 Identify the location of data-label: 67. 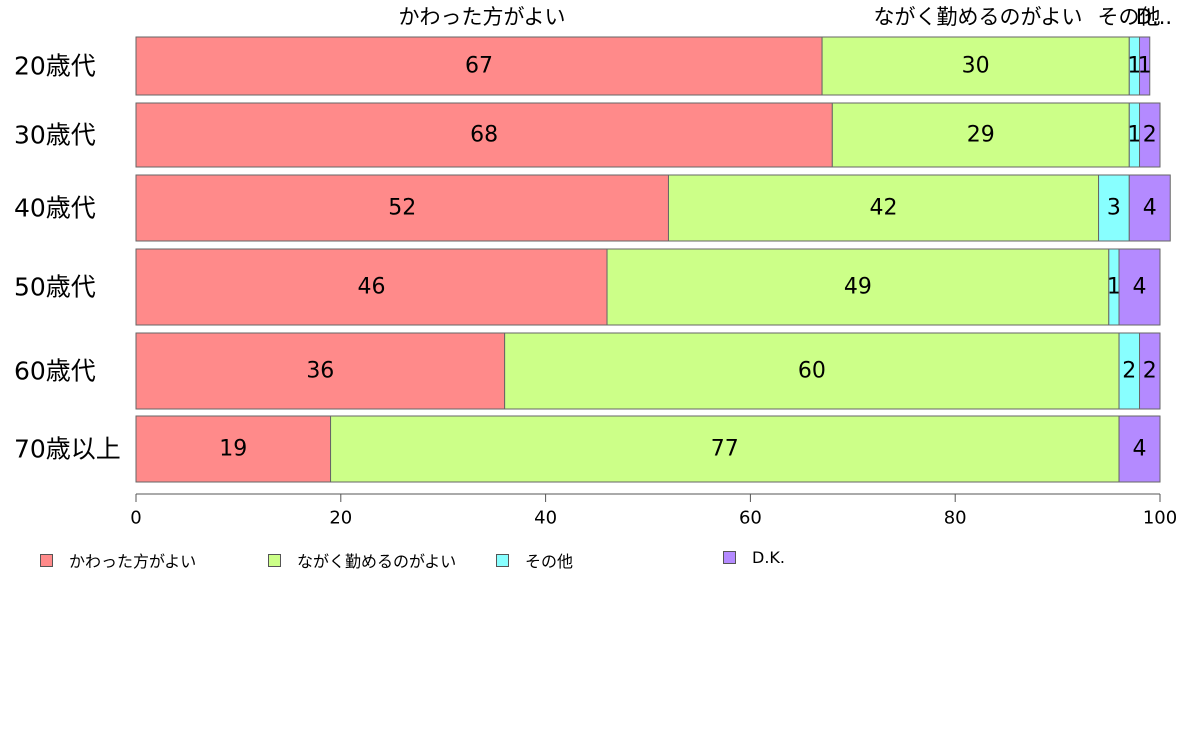
(479, 66).